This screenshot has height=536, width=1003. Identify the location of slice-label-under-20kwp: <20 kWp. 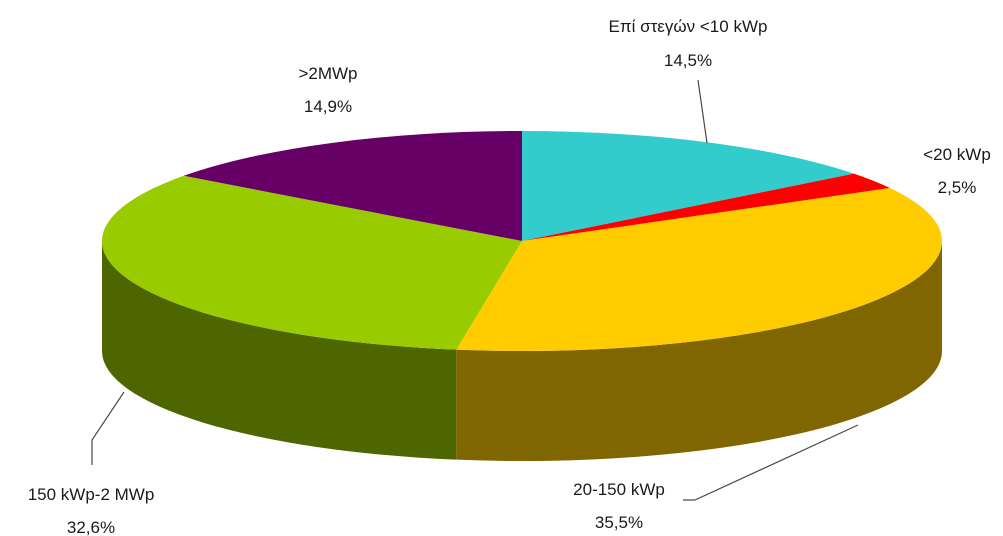
(957, 154).